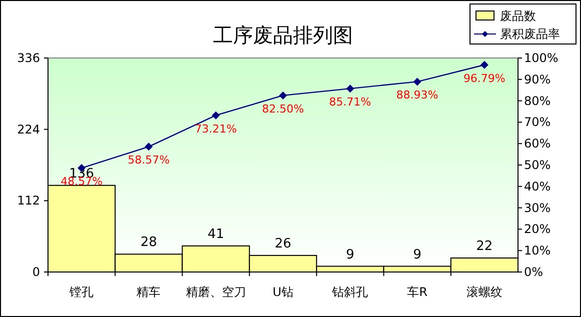 The width and height of the screenshot is (581, 317). I want to click on y2-tick-label: 90%, so click(537, 79).